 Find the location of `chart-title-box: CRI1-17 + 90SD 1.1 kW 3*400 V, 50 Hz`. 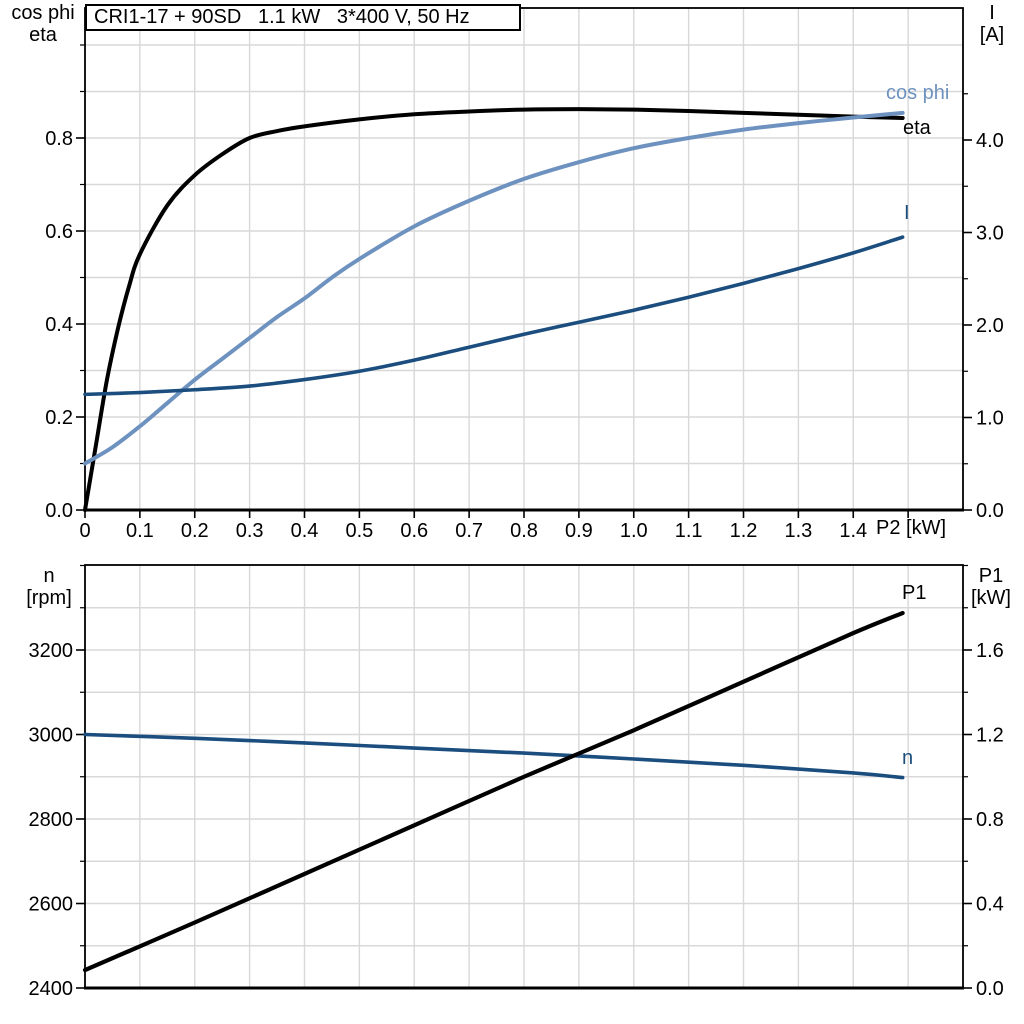

chart-title-box: CRI1-17 + 90SD 1.1 kW 3*400 V, 50 Hz is located at coordinates (303, 17).